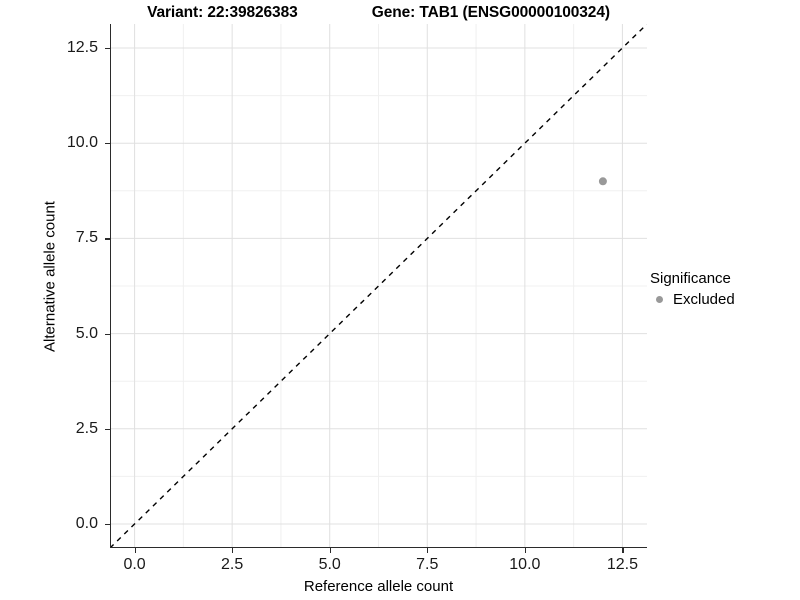 Image resolution: width=800 pixels, height=600 pixels. Describe the element at coordinates (86, 238) in the screenshot. I see `y-tick-label: 7.5` at that location.